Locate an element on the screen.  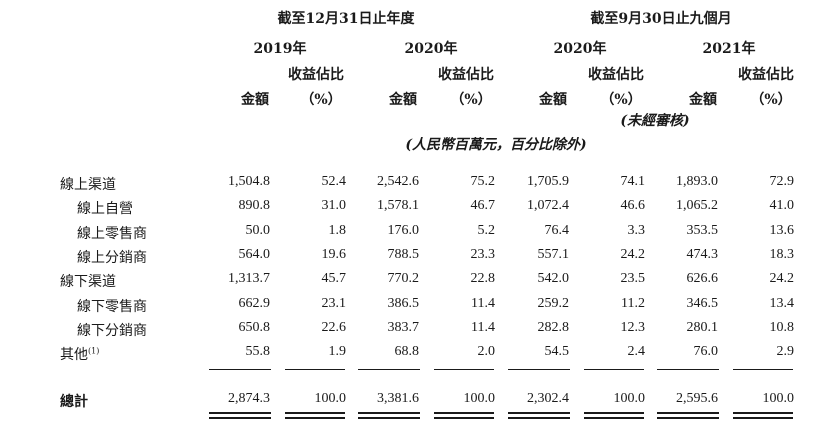
cell-2020-9m-share: 12.3 is located at coordinates (633, 327).